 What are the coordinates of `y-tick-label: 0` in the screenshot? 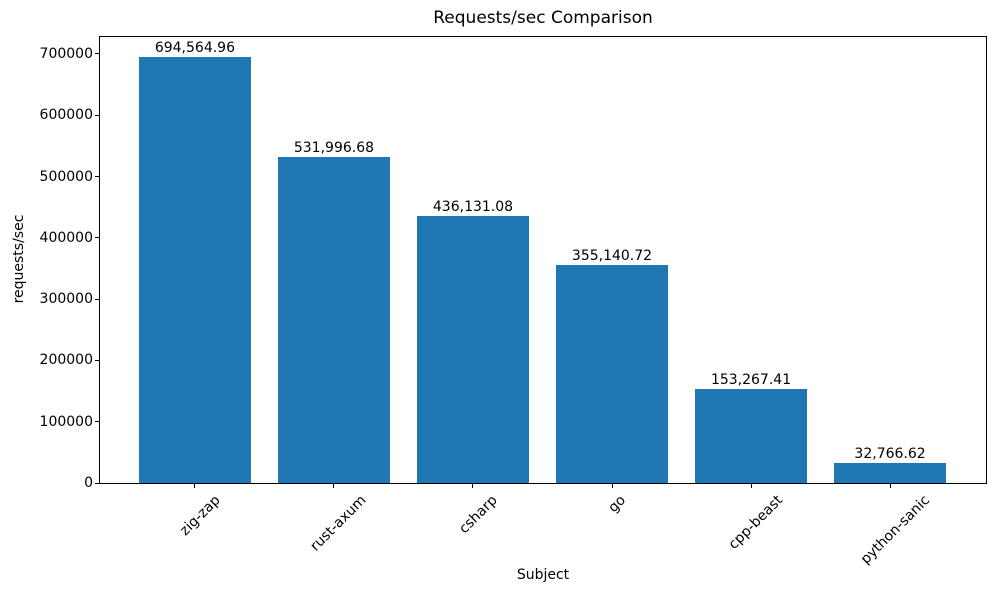 It's located at (88, 483).